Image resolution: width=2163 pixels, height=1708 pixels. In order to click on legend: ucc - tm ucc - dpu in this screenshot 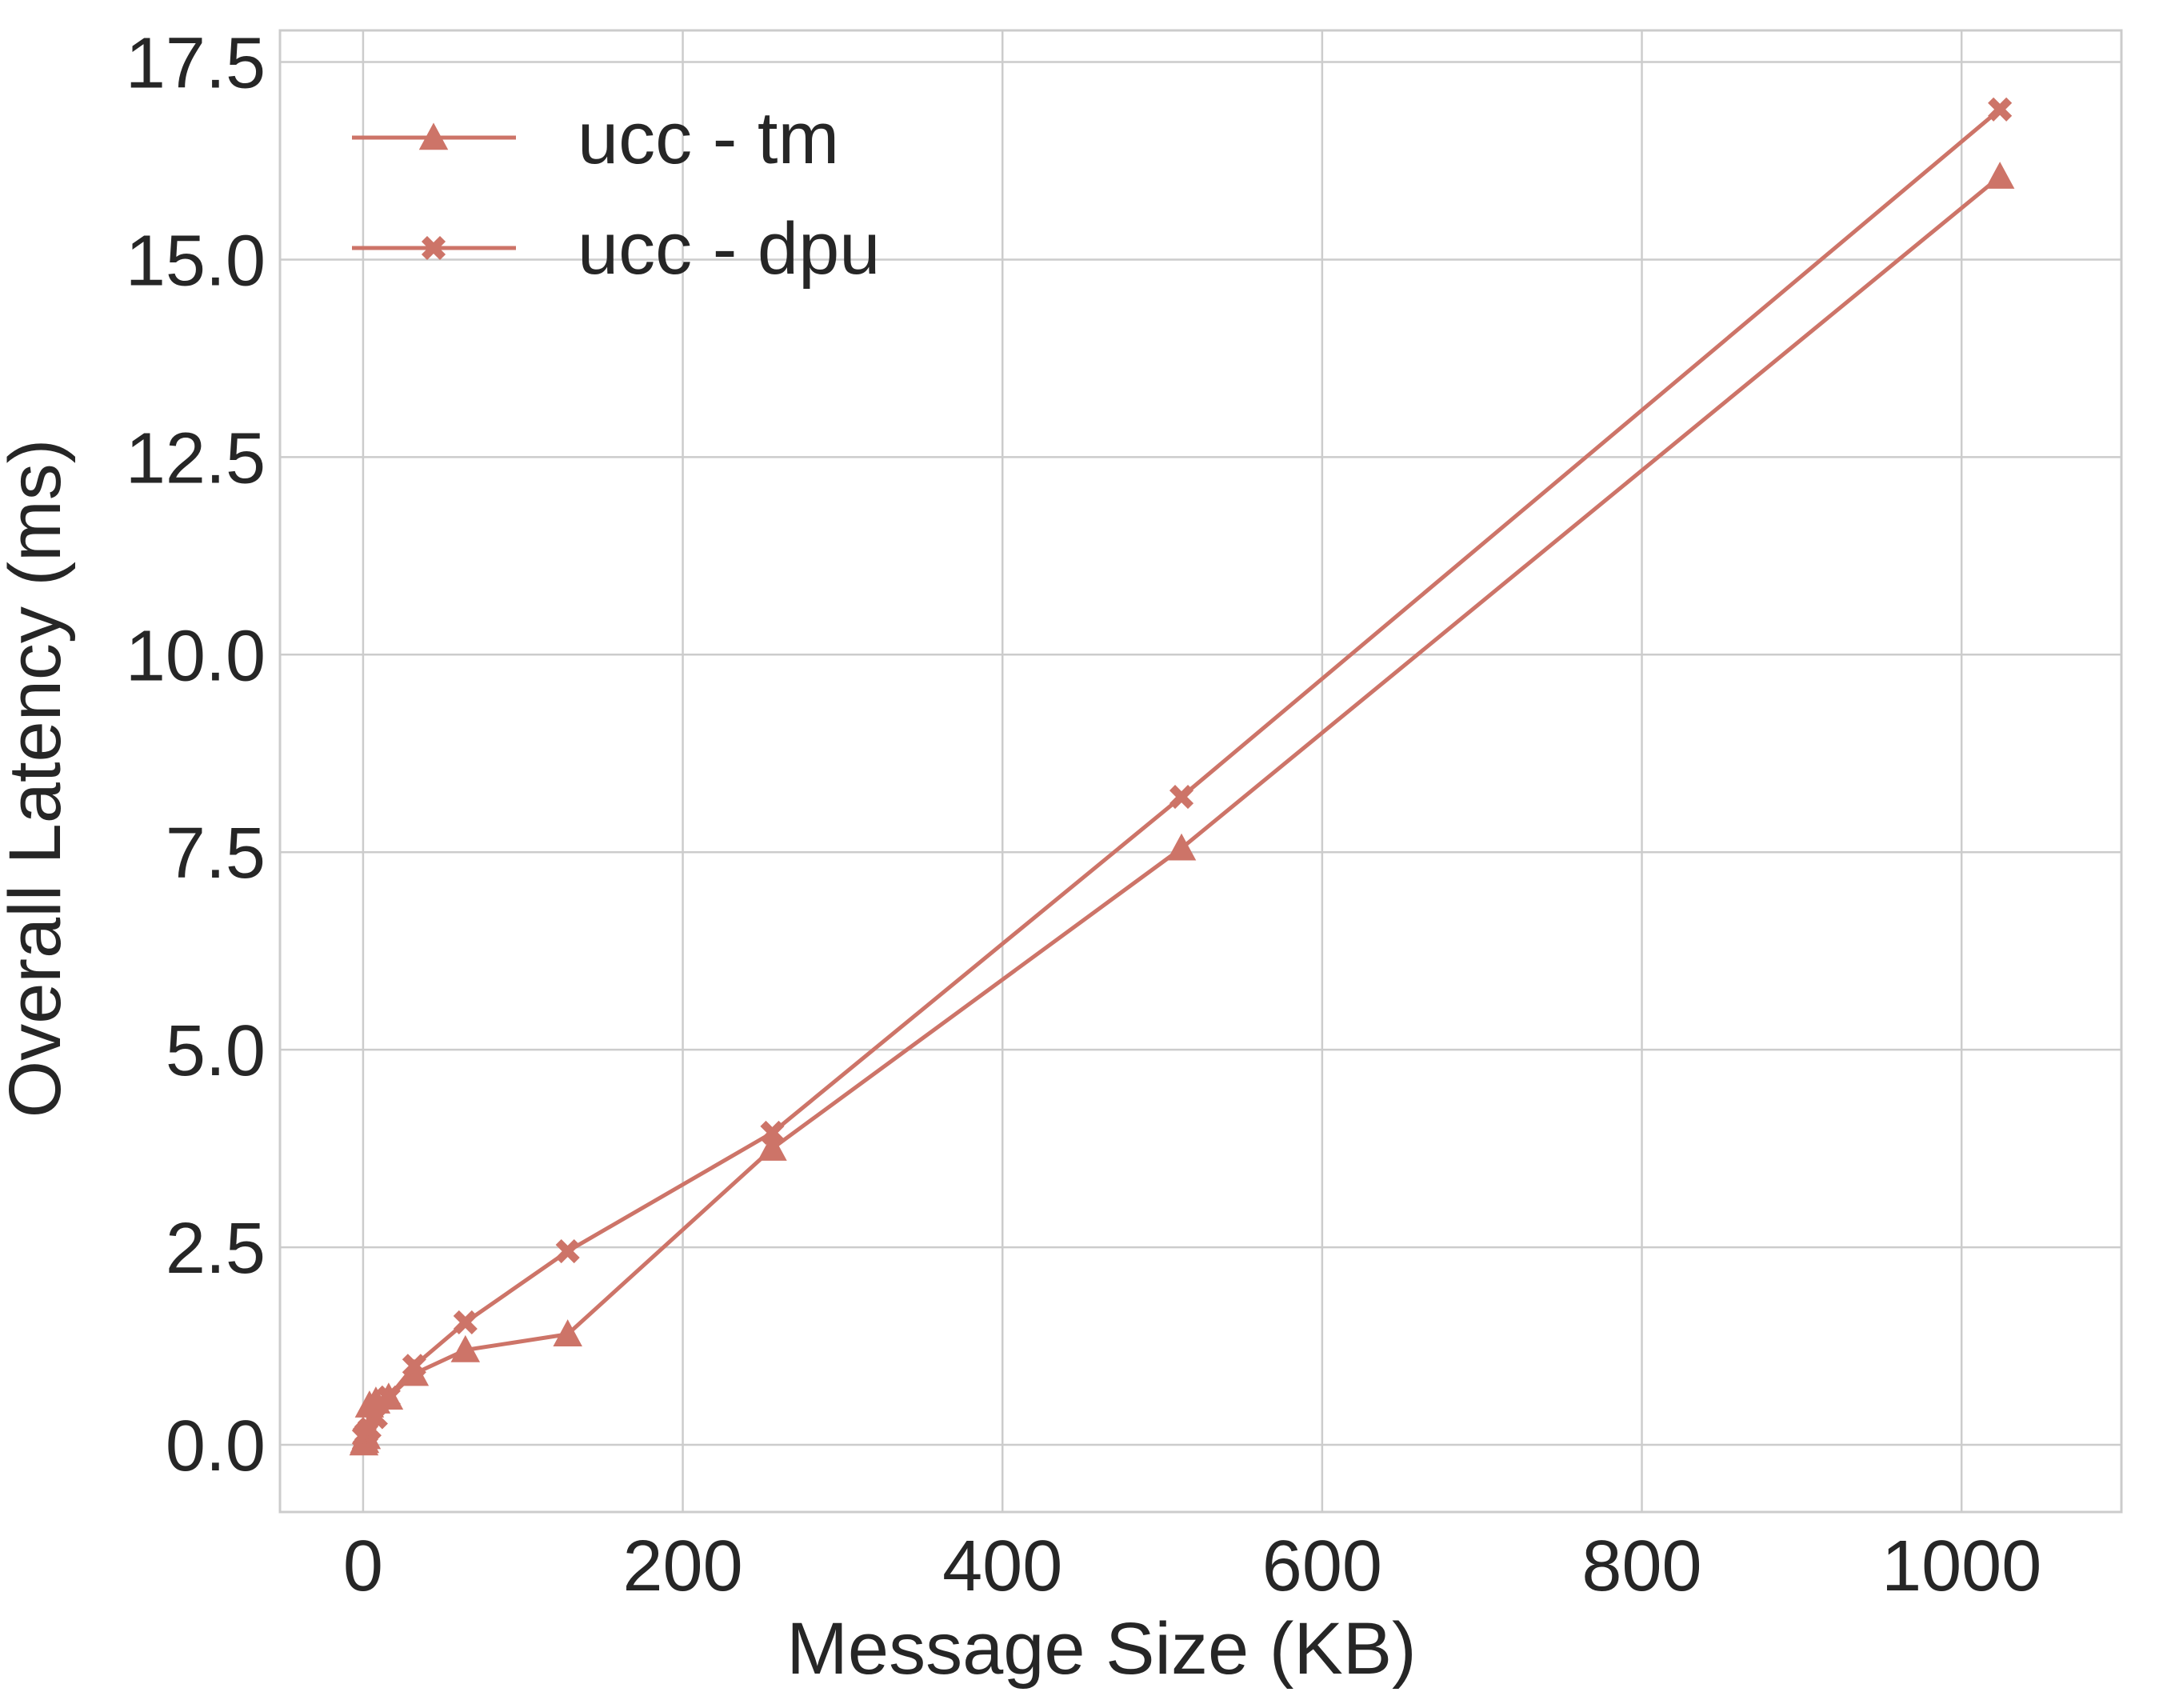, I will do `click(616, 194)`.